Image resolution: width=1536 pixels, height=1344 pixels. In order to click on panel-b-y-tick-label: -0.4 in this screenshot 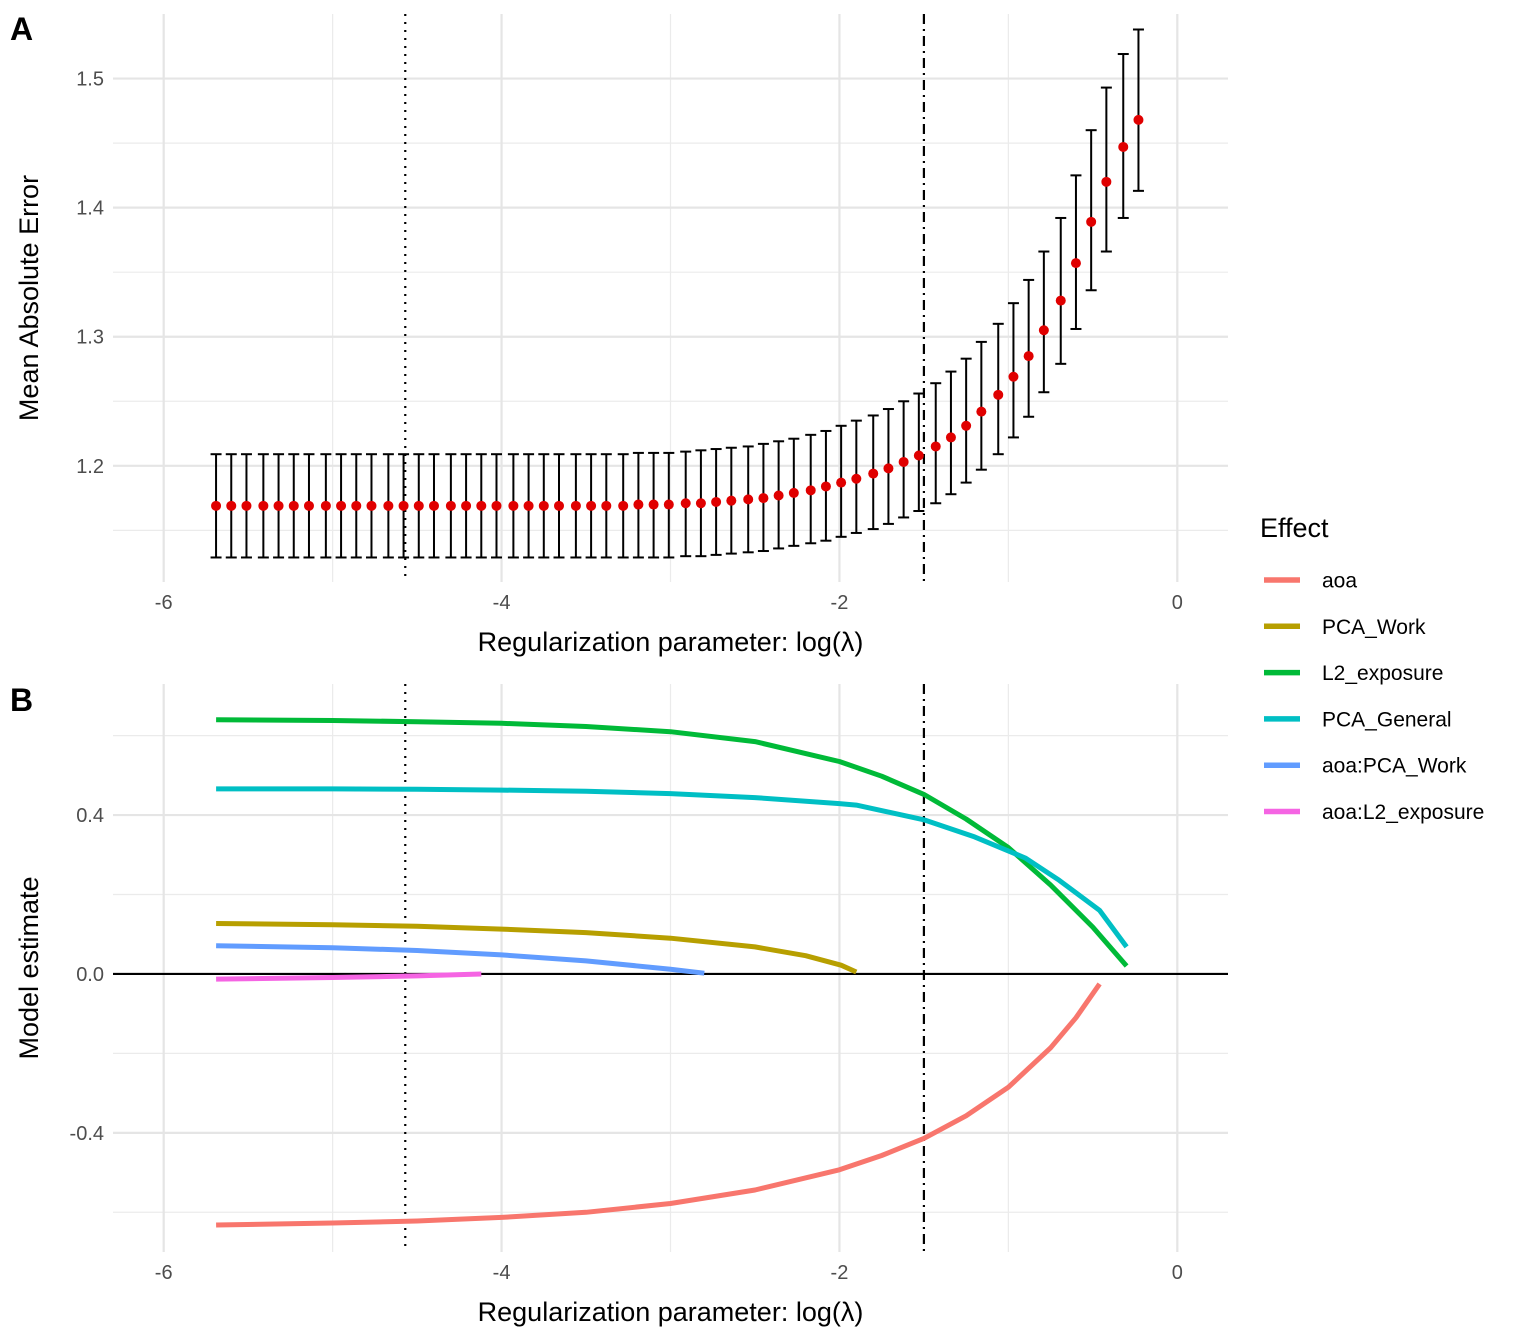, I will do `click(87, 1134)`.